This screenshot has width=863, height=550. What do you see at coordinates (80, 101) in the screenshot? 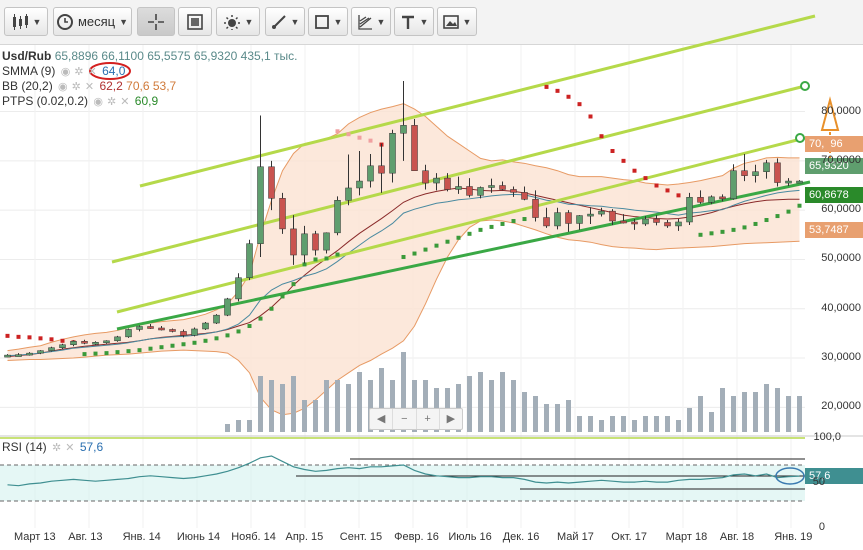
I see `legend-ptps-row: PTPS (0.02,0.2) ◉ ✲ ✕ 60,9` at bounding box center [80, 101].